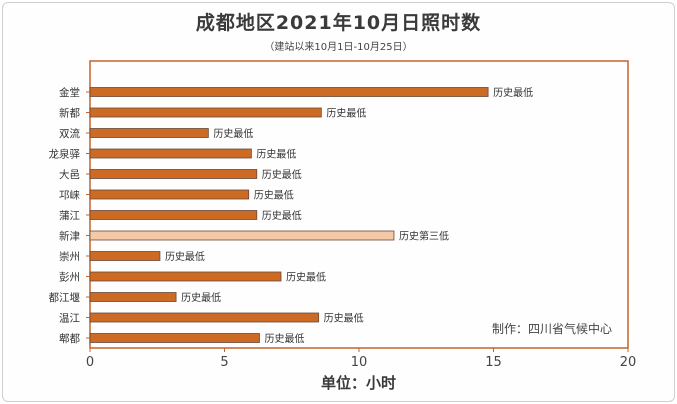 This screenshot has width=677, height=404. What do you see at coordinates (274, 195) in the screenshot?
I see `bar-label-6: 历史最低` at bounding box center [274, 195].